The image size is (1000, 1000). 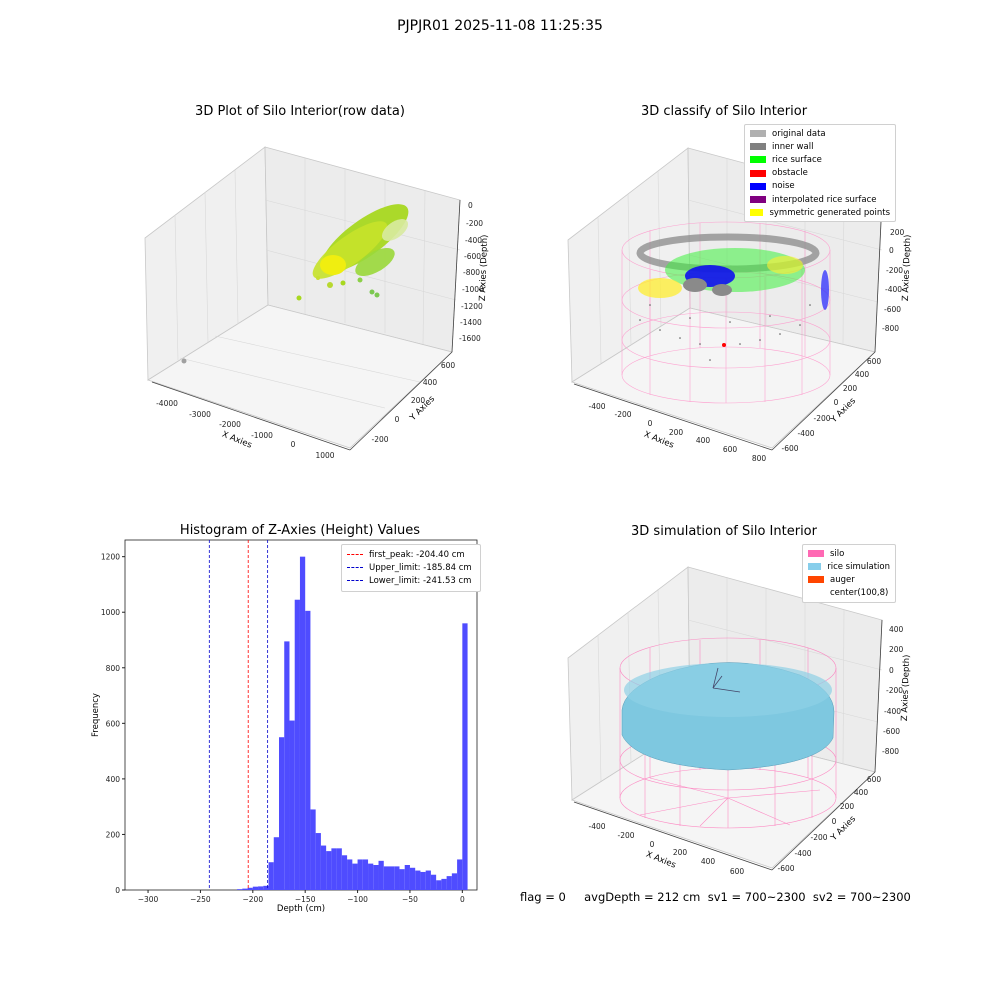 What do you see at coordinates (236, 440) in the screenshot?
I see `p1-xlabel: X Axies` at bounding box center [236, 440].